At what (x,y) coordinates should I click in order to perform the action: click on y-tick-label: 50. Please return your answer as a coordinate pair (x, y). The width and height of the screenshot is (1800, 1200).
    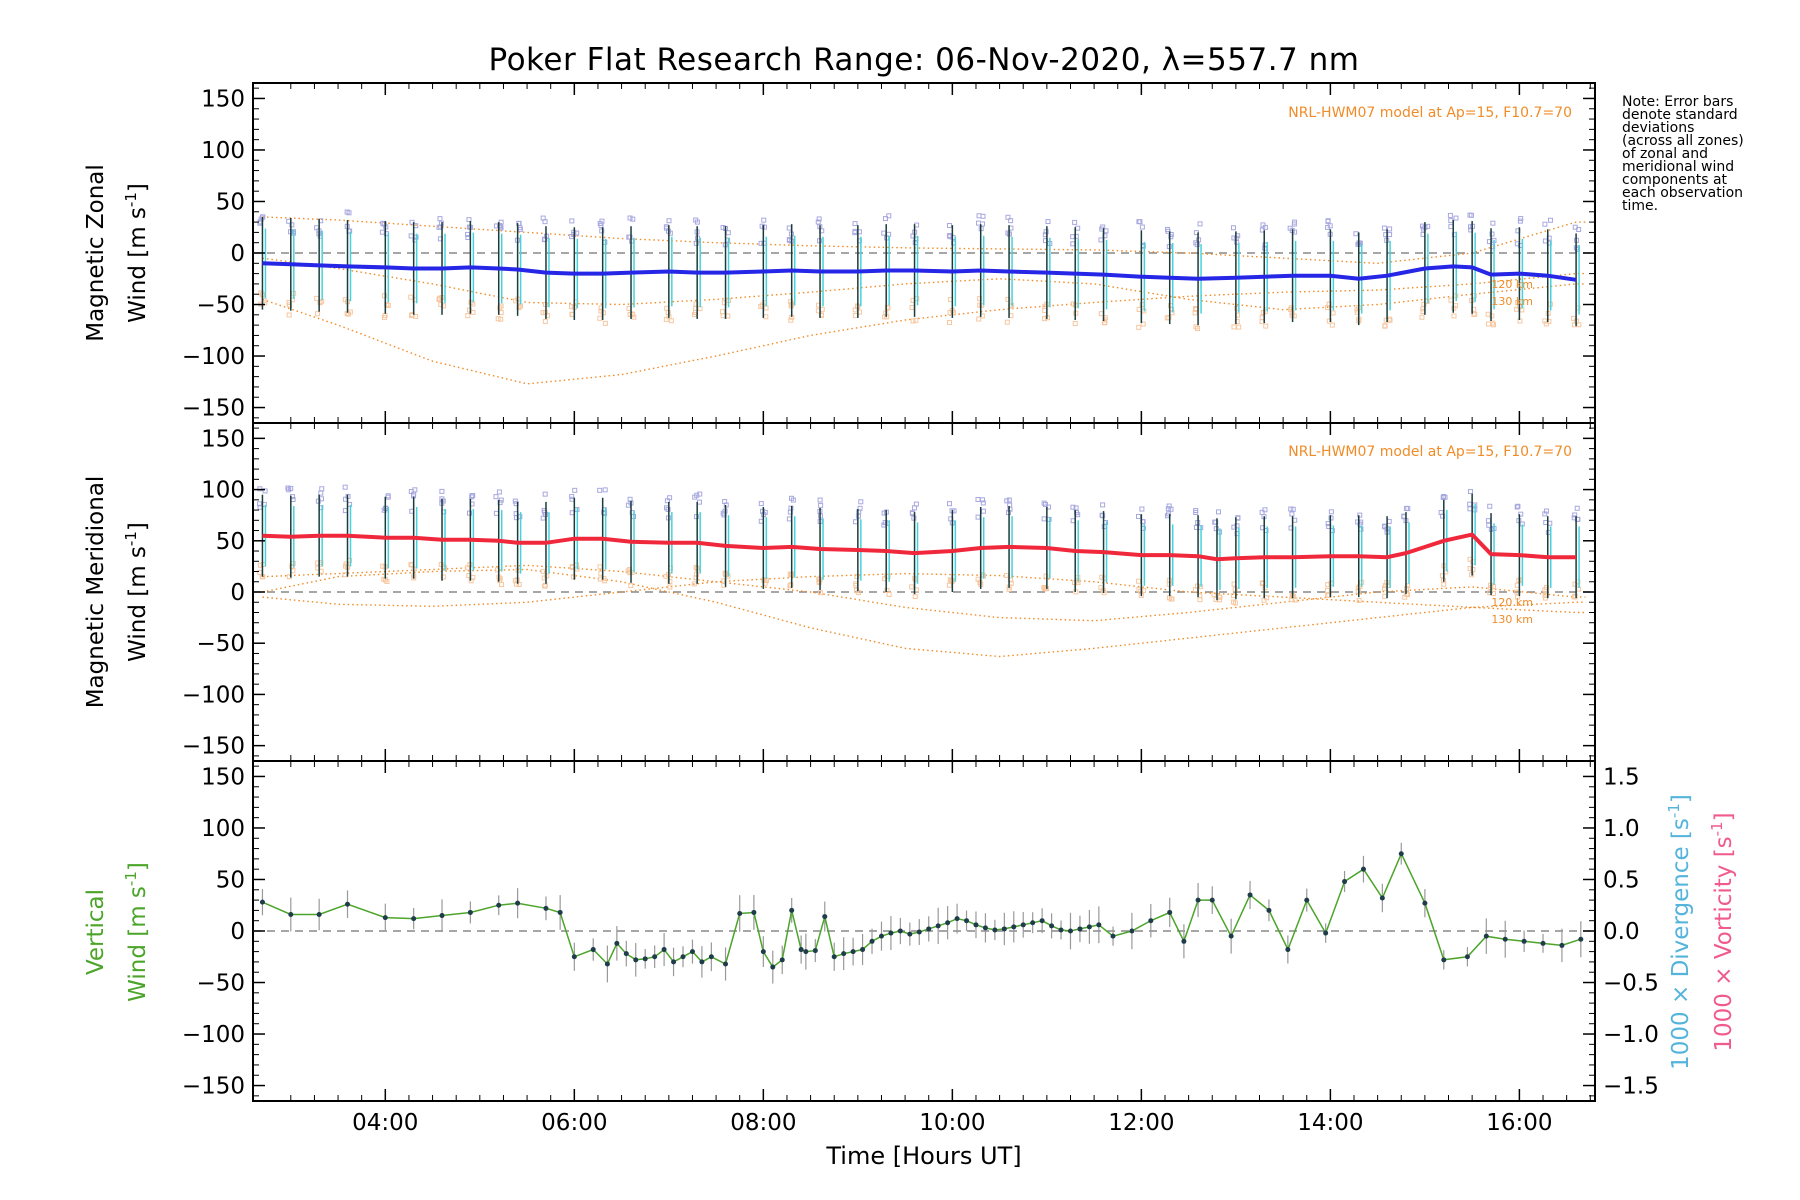
    Looking at the image, I should click on (230, 880).